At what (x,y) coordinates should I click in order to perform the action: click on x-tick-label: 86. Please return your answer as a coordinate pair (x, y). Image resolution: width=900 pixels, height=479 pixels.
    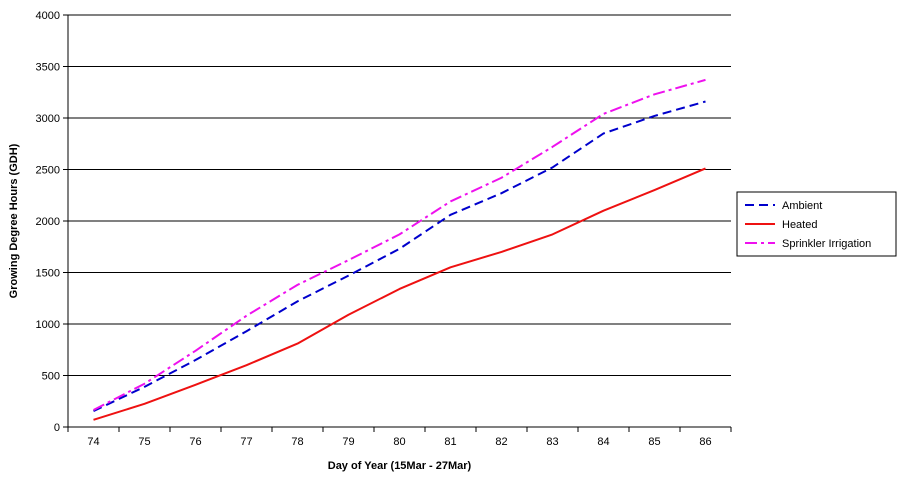
    Looking at the image, I should click on (705, 442).